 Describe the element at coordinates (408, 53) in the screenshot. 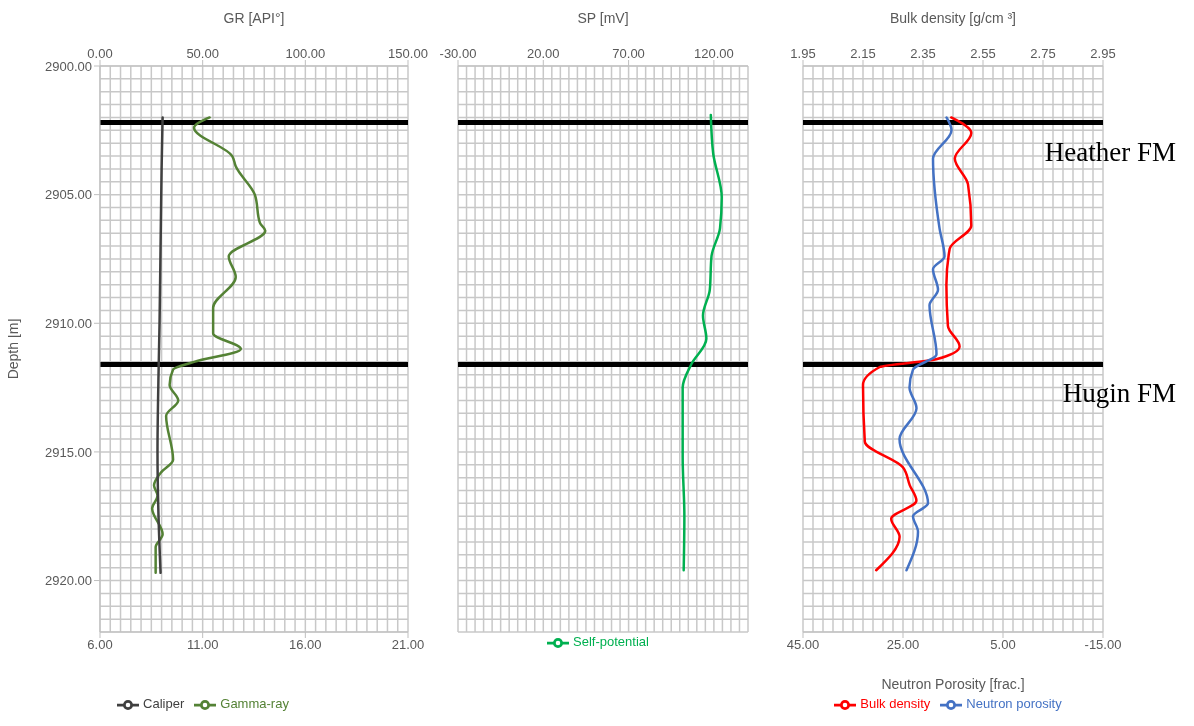

I see `x2-tick-label: 150.00` at that location.